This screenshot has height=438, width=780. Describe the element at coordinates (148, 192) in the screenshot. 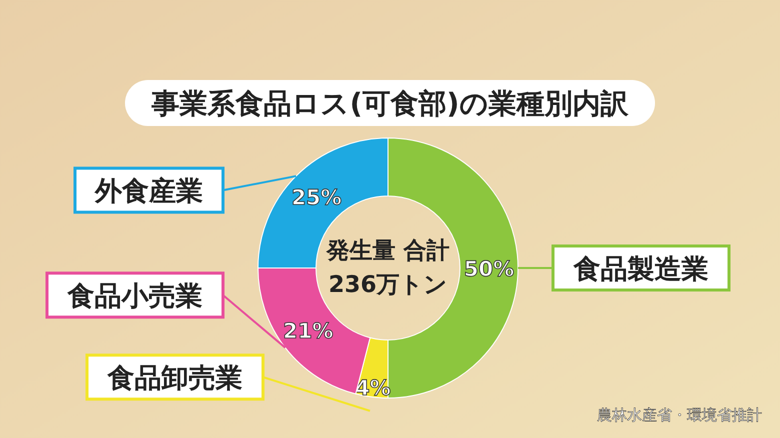

I see `slice-label: 外食産業` at that location.